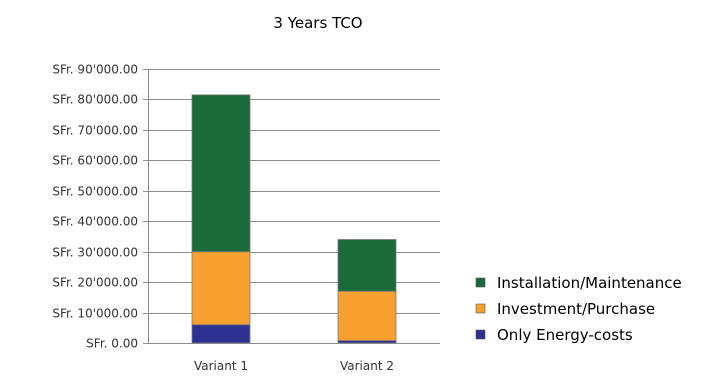 The width and height of the screenshot is (726, 381). I want to click on x-tick-labels: Variant 1 Variant 2, so click(294, 366).